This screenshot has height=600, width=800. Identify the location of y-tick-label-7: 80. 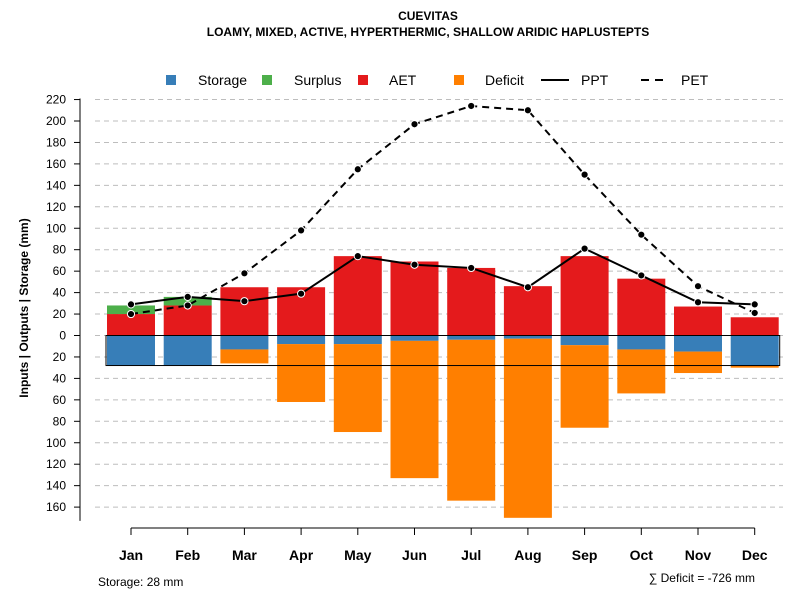
(60, 250).